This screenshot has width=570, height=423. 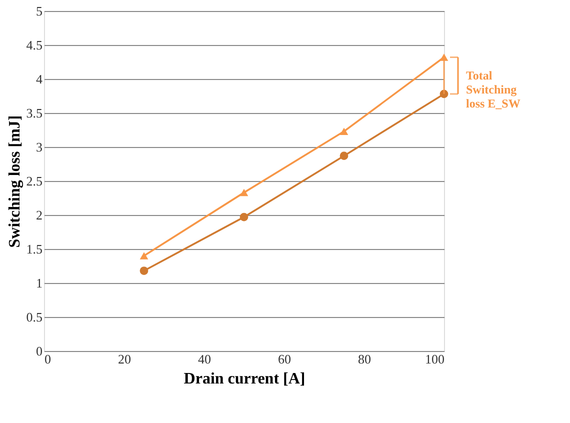 What do you see at coordinates (204, 359) in the screenshot?
I see `x-tick-label: 40` at bounding box center [204, 359].